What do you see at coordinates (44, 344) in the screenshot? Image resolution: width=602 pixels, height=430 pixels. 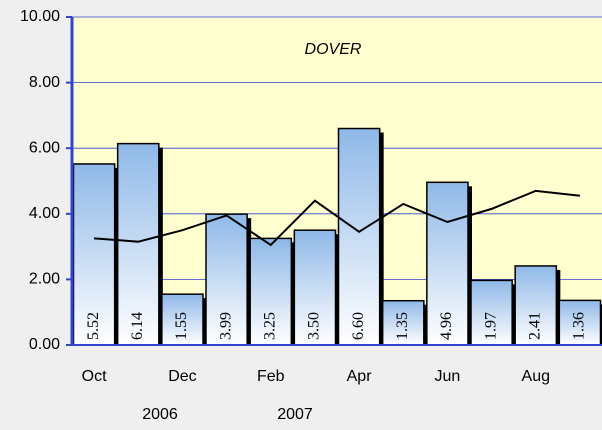 I see `y-tick-label: 0.00` at bounding box center [44, 344].